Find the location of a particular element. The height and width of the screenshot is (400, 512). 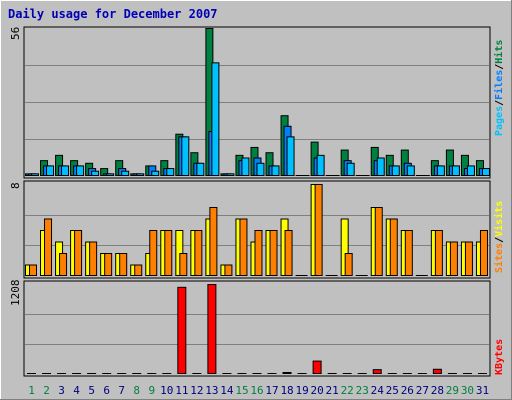

x-tick-label: 14 is located at coordinates (227, 390).